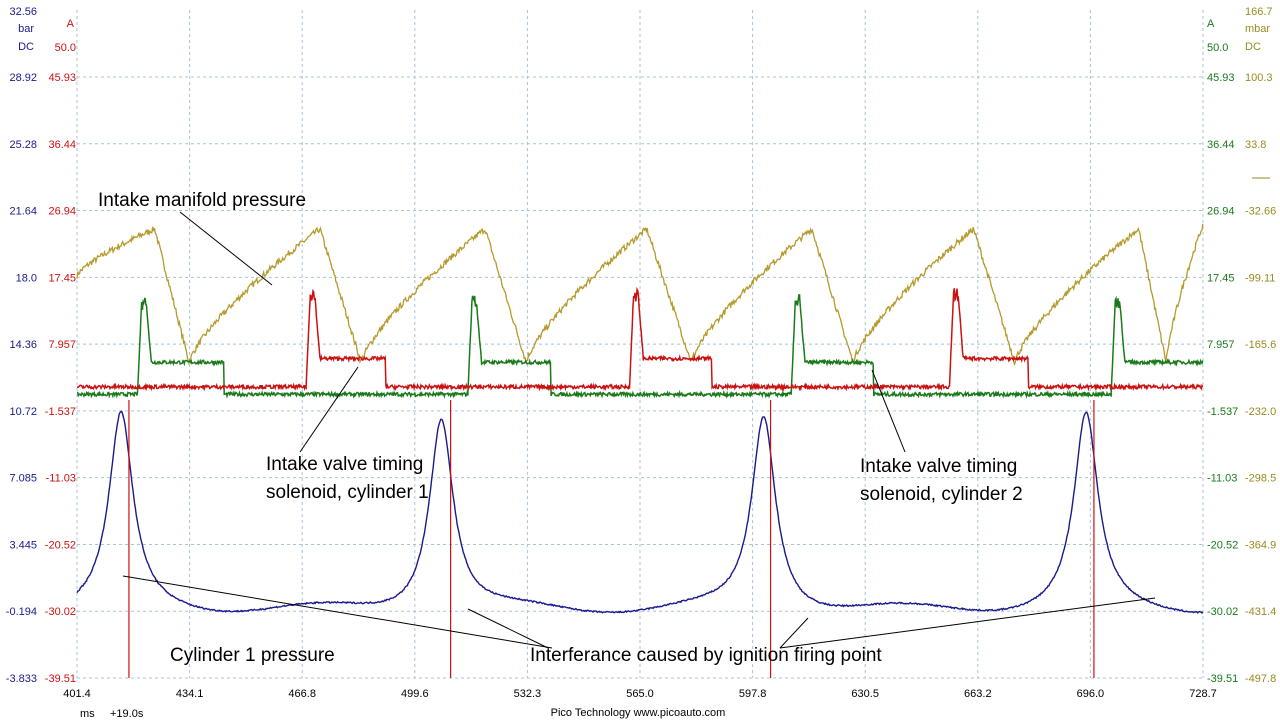 The image size is (1280, 720). Describe the element at coordinates (1221, 145) in the screenshot. I see `right-green-tick-label: 36.44` at that location.